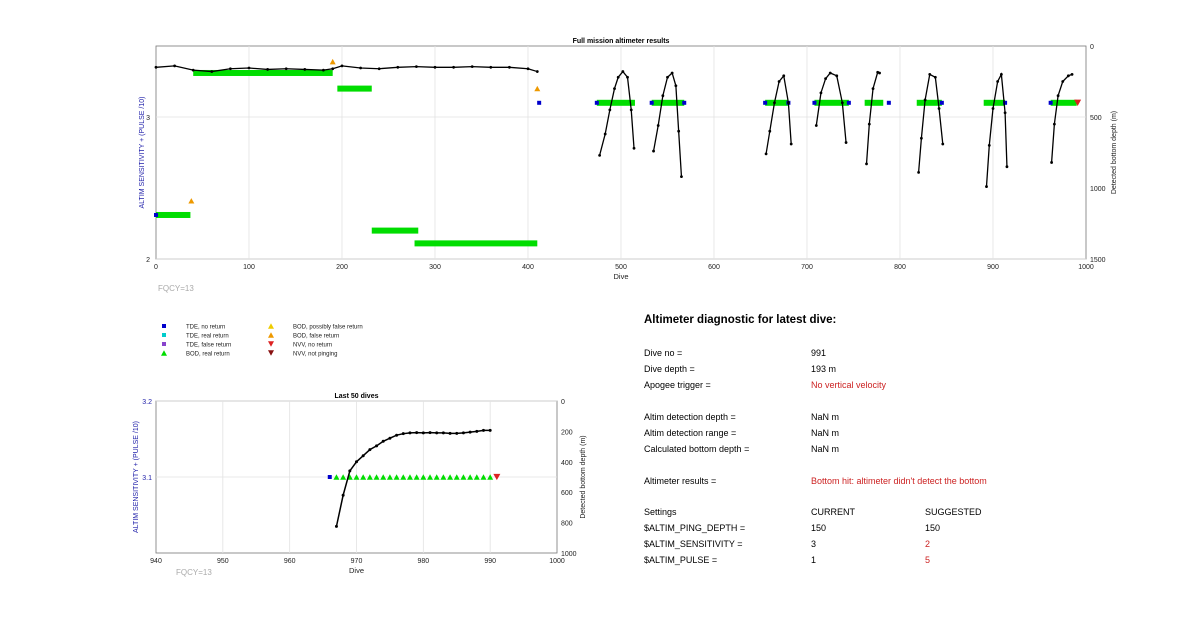  What do you see at coordinates (693, 544) in the screenshot?
I see `sensitivity-label: $ALTIM_SENSITIVITY =` at bounding box center [693, 544].